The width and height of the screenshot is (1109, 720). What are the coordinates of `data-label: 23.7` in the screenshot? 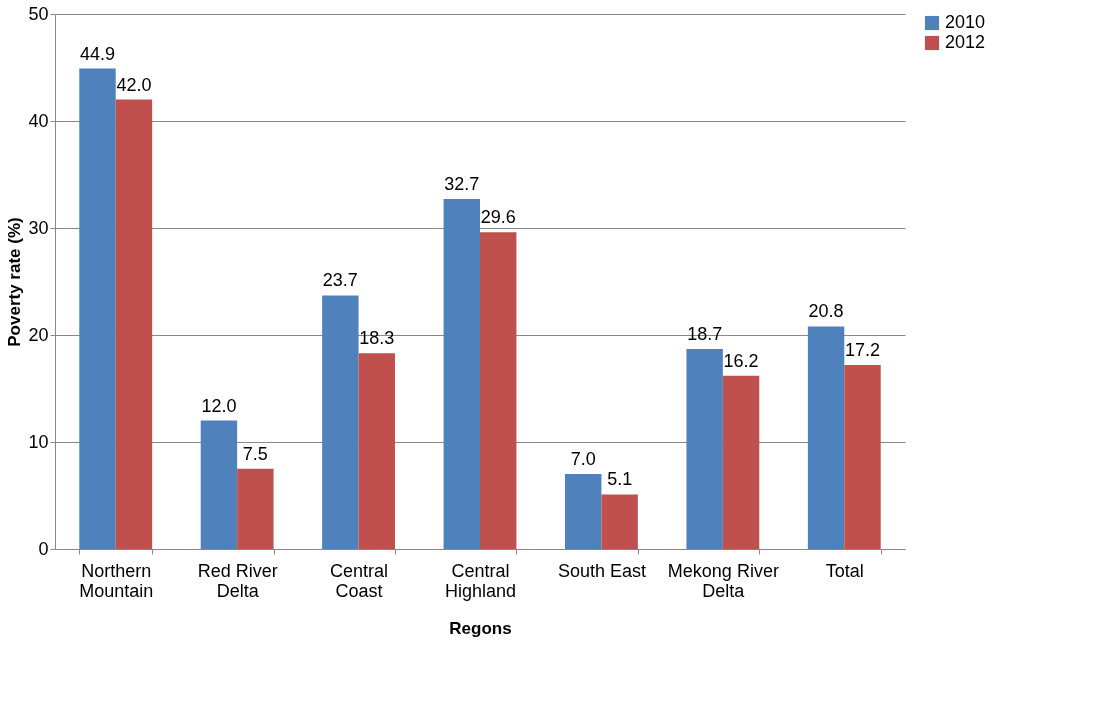 It's located at (340, 280).